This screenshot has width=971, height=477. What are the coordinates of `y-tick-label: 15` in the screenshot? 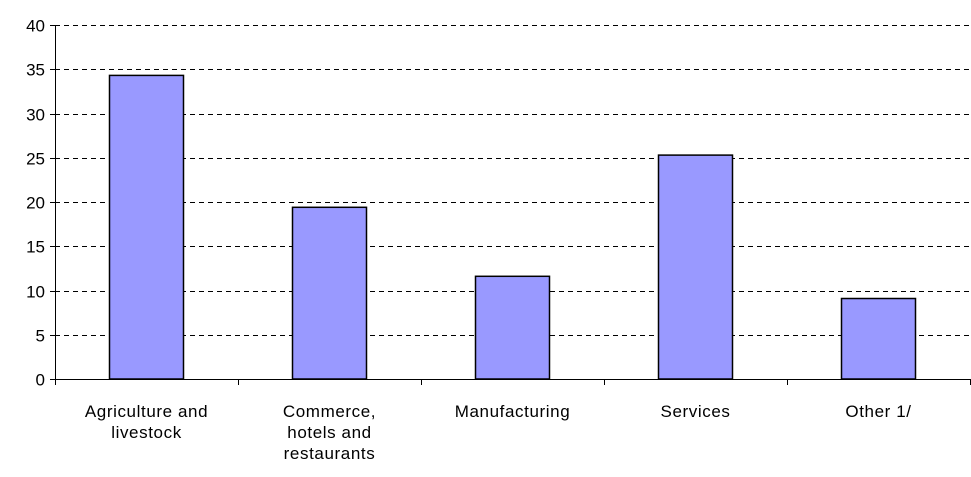 It's located at (35, 247).